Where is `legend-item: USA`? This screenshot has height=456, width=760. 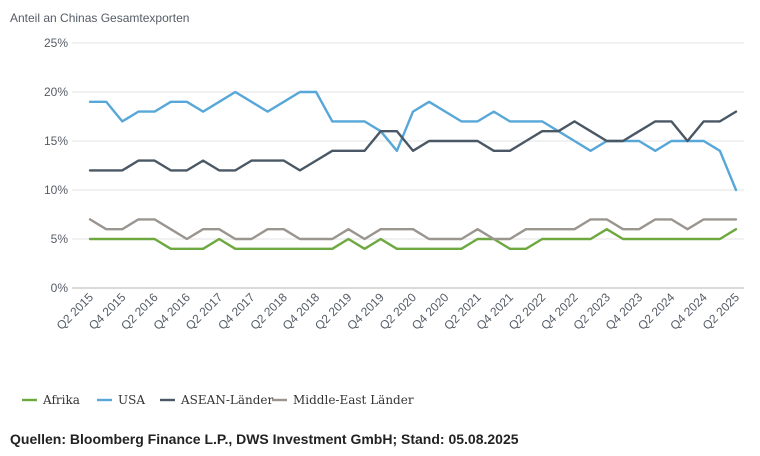 legend-item: USA is located at coordinates (121, 400).